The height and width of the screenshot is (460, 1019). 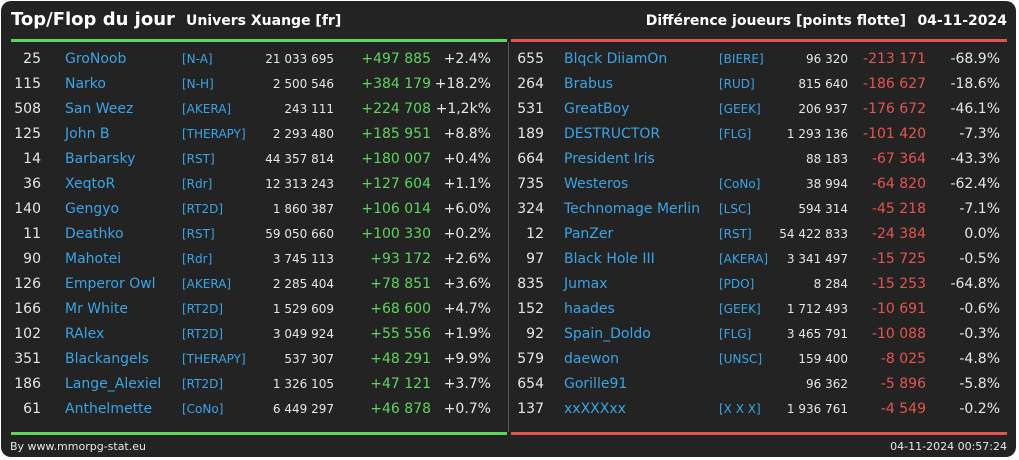 What do you see at coordinates (894, 109) in the screenshot?
I see `points-delta: -176 672` at bounding box center [894, 109].